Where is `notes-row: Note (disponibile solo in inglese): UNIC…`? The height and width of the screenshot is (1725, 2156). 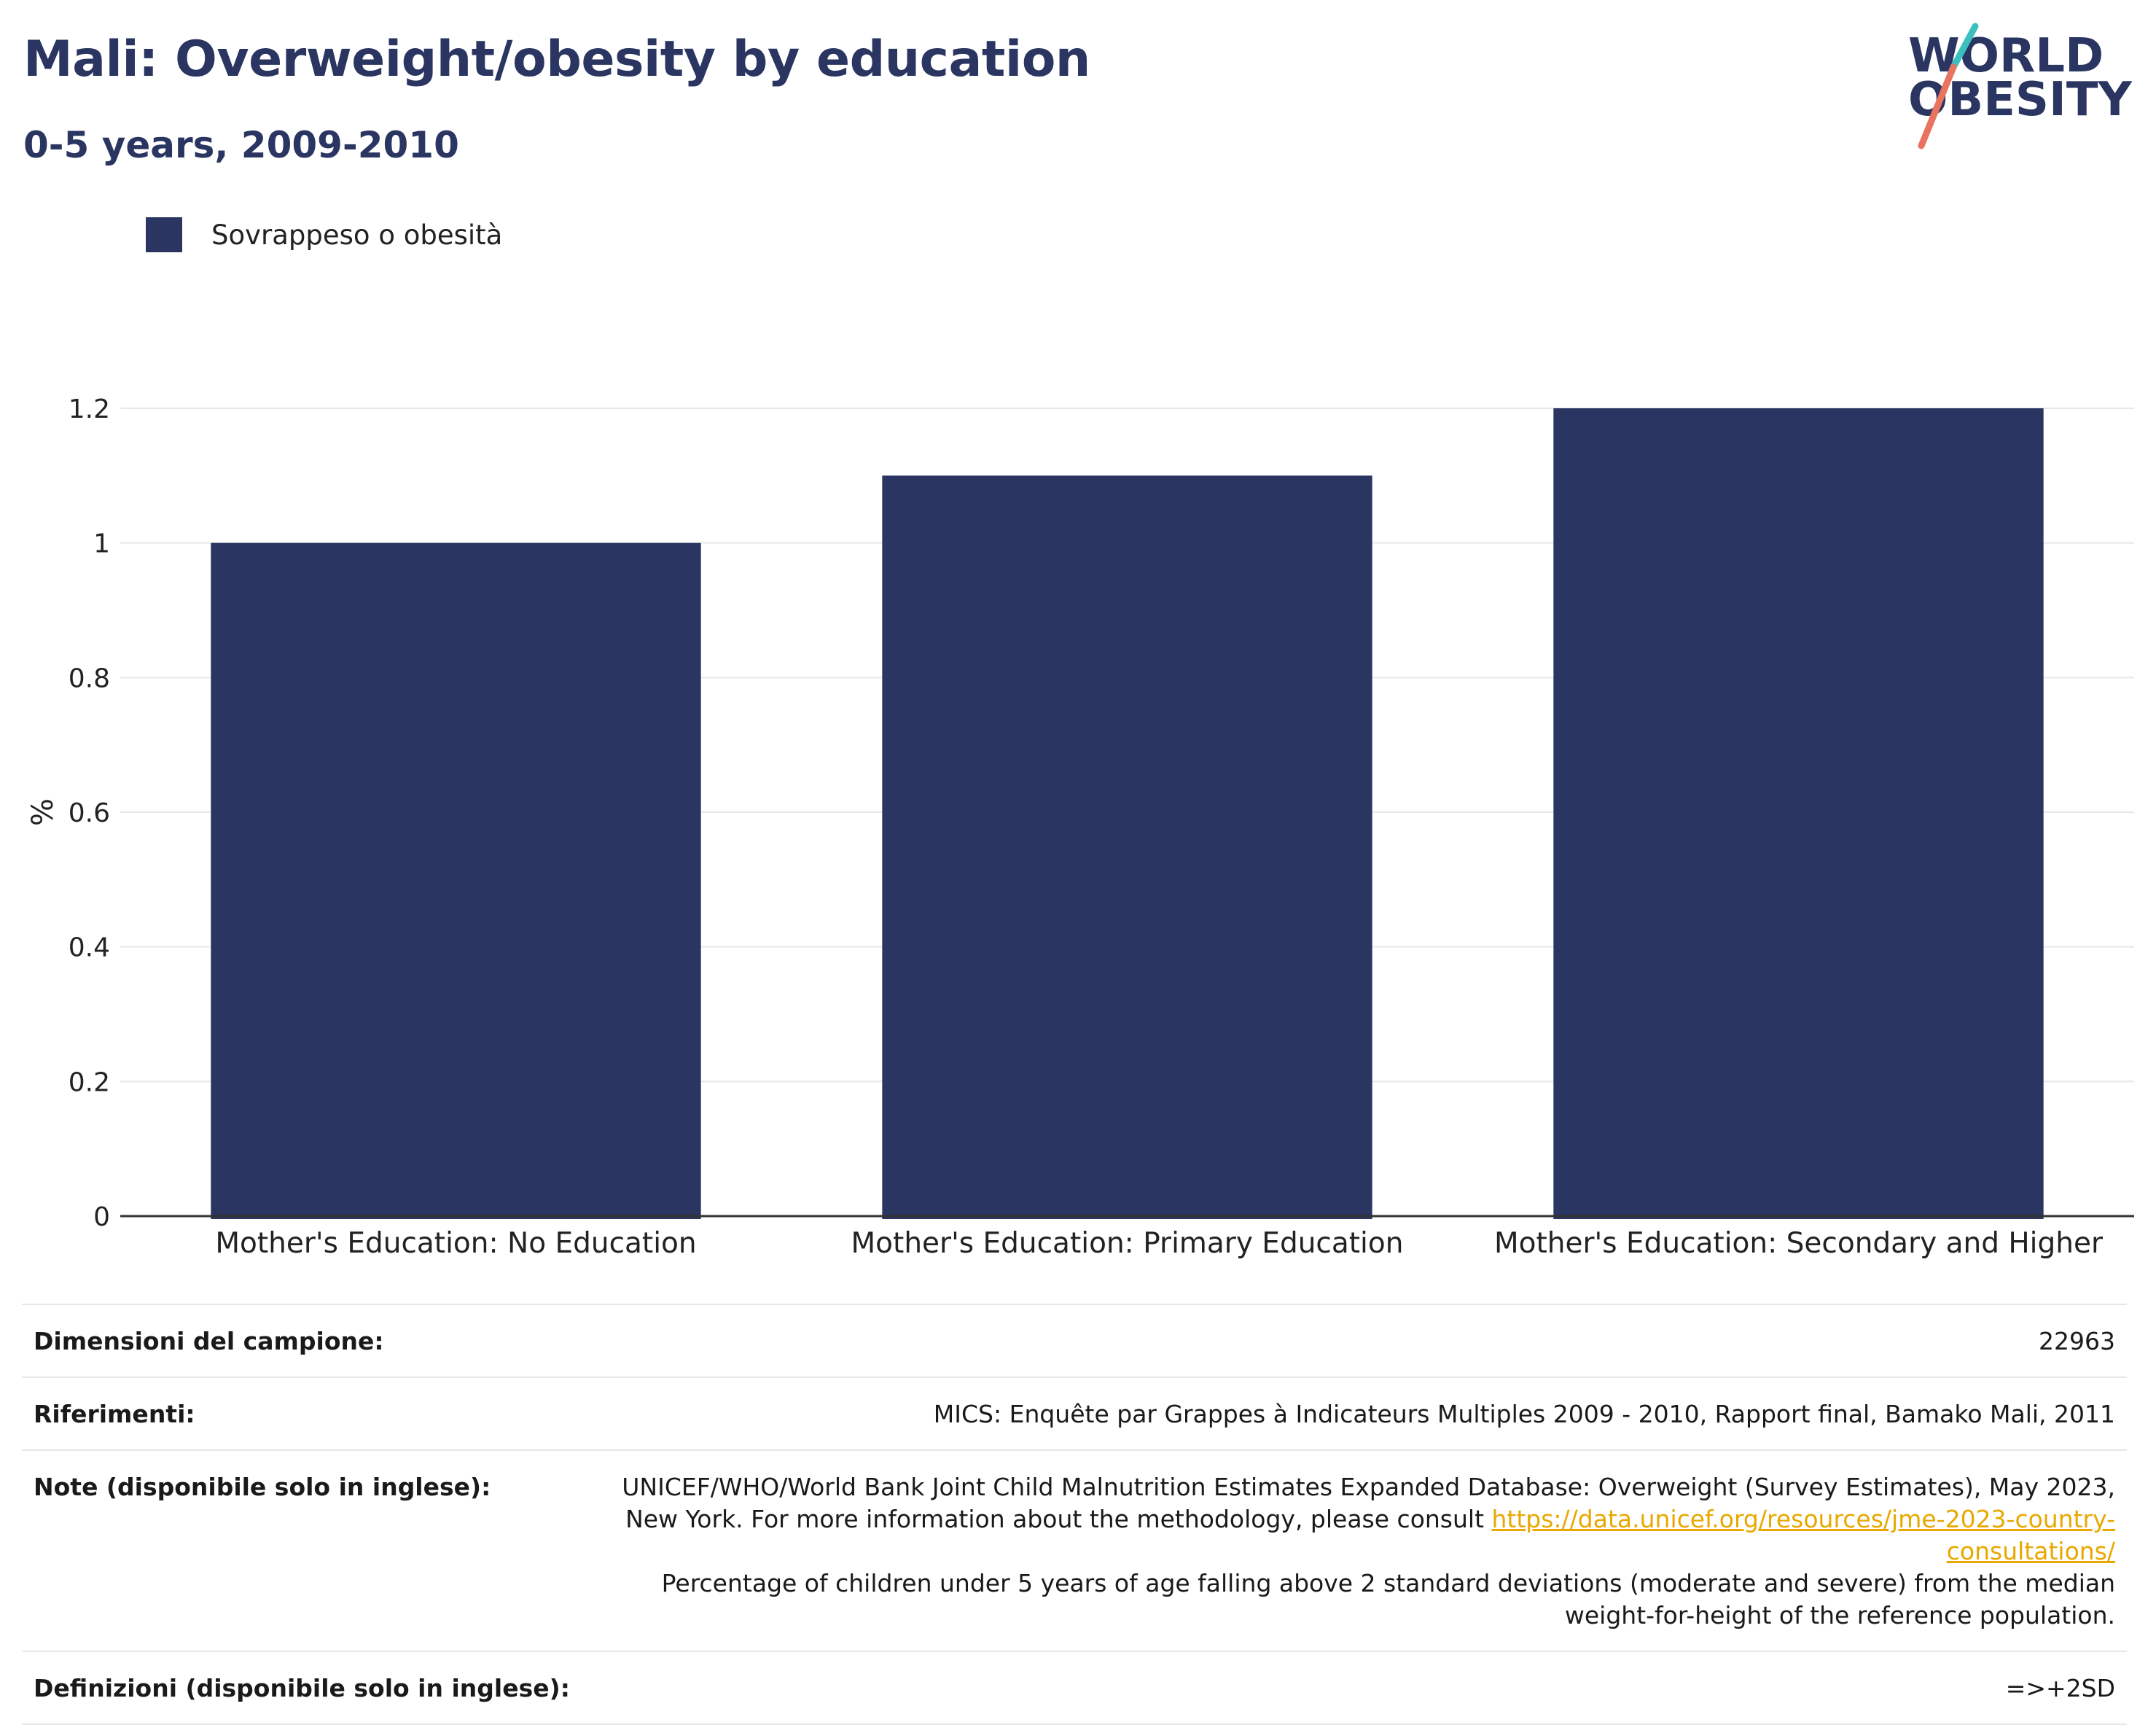
notes-row: Note (disponibile solo in inglese): UNIC… is located at coordinates (1075, 1550).